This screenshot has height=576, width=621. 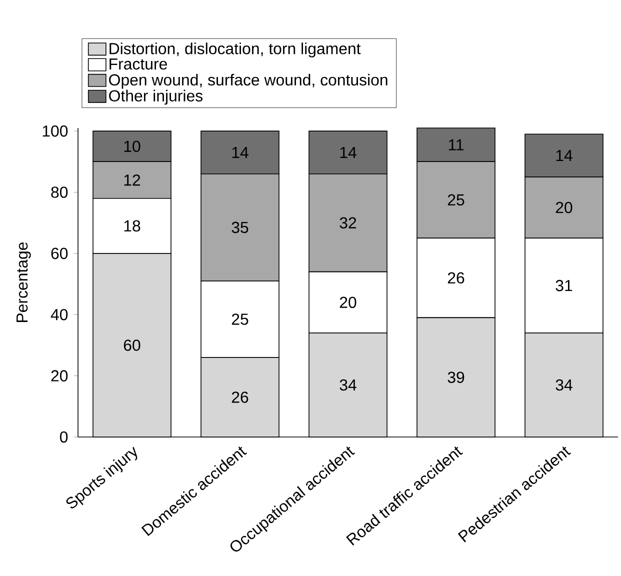 What do you see at coordinates (55, 131) in the screenshot?
I see `y-tick-label: 100` at bounding box center [55, 131].